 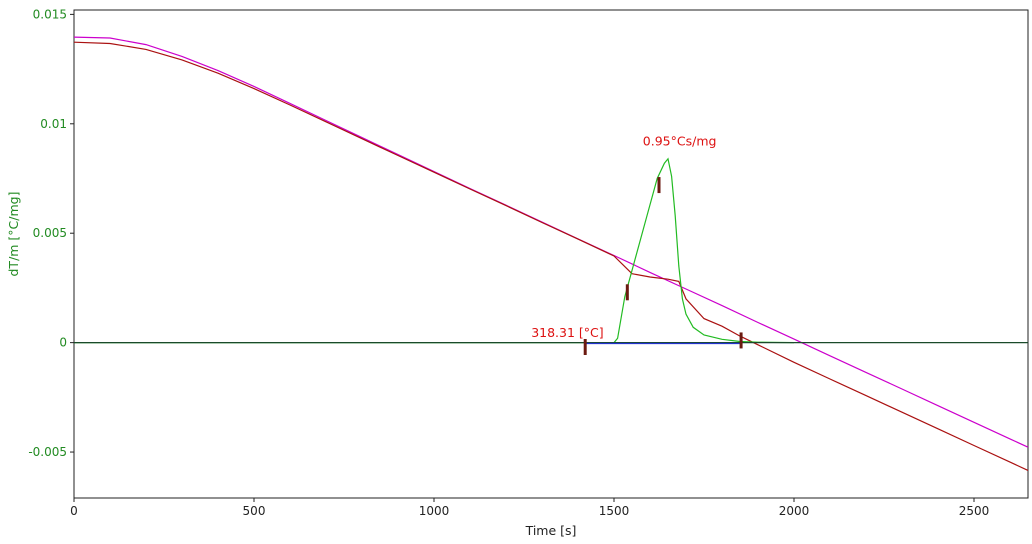 I want to click on x-tick-label: 500, so click(x=254, y=511).